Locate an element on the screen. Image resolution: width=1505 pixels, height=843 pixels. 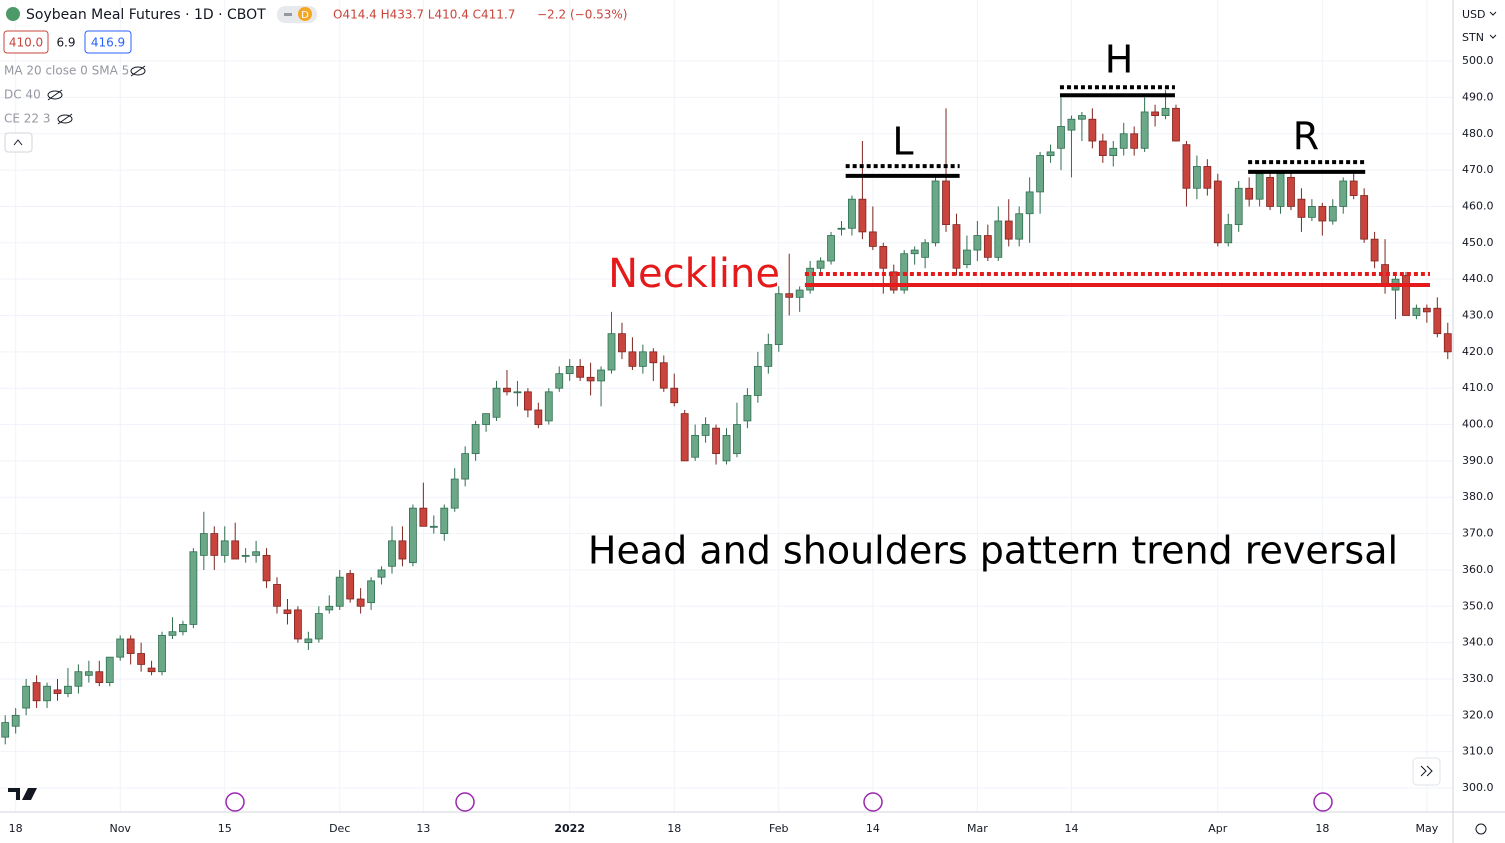
price-box-text: 416.9 is located at coordinates (108, 43).